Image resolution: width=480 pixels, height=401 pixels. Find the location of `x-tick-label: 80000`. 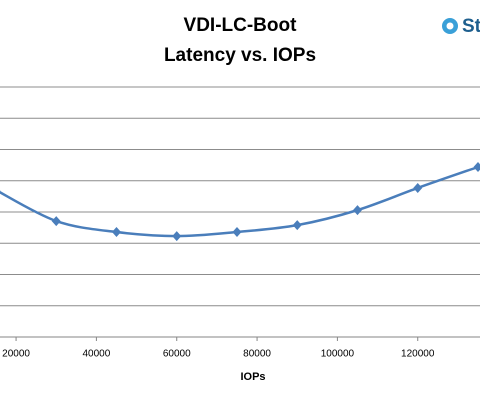

x-tick-label: 80000 is located at coordinates (257, 354).